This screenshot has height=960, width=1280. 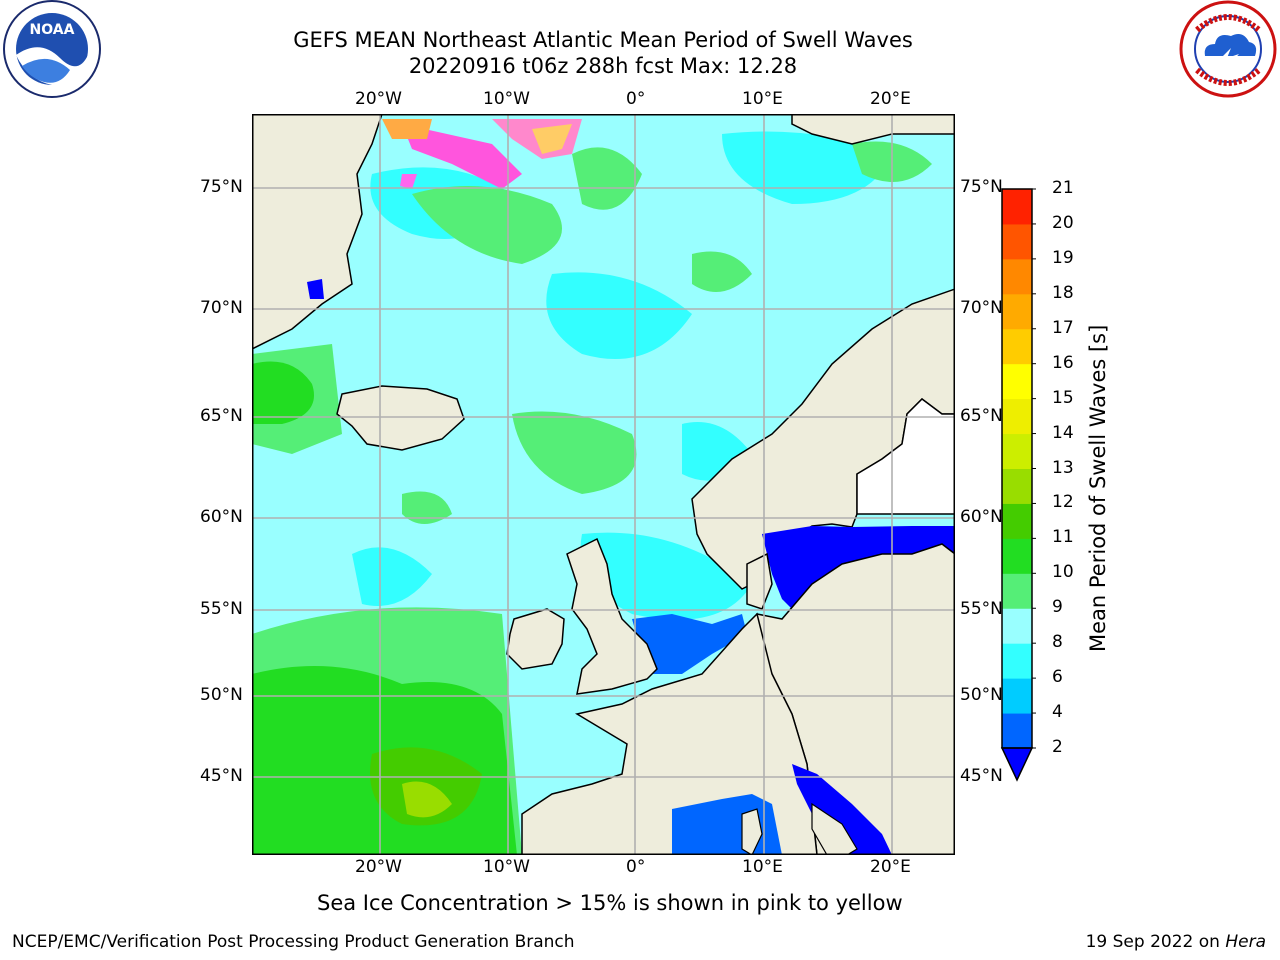 What do you see at coordinates (52, 50) in the screenshot?
I see `noaa-logo: NOAA` at bounding box center [52, 50].